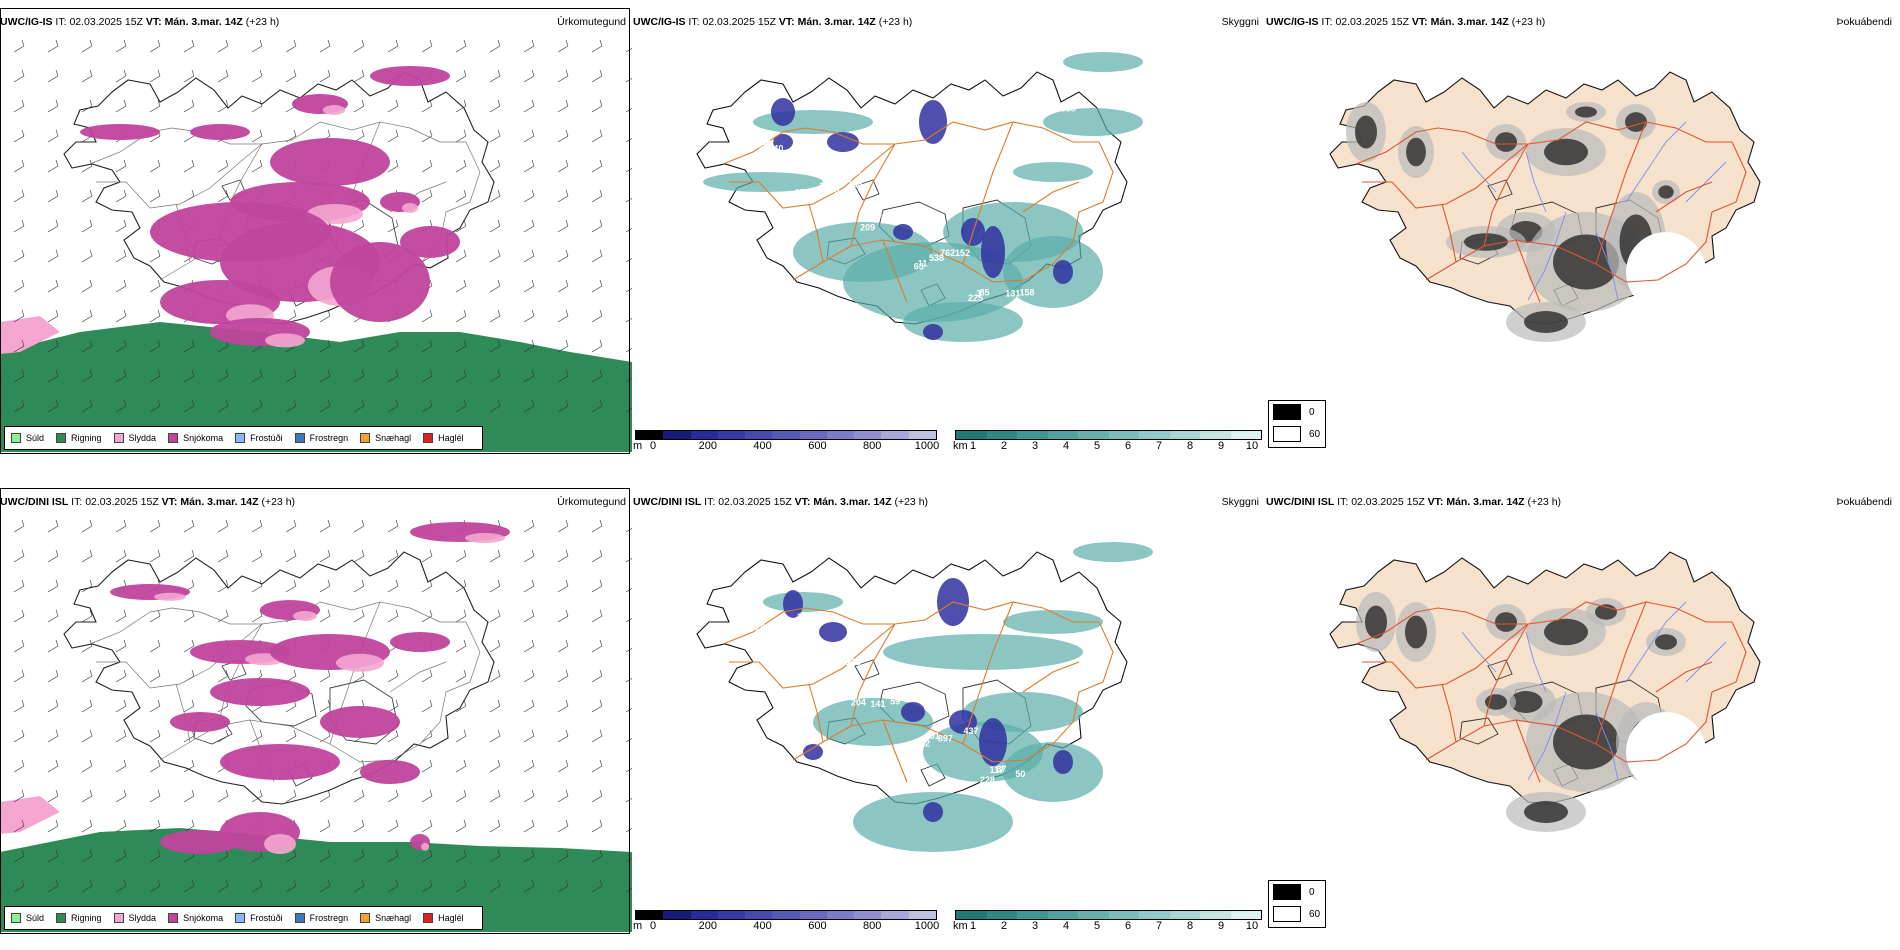 The width and height of the screenshot is (1900, 950). Describe the element at coordinates (1315, 434) in the screenshot. I see `fog-legend-label: 60` at that location.